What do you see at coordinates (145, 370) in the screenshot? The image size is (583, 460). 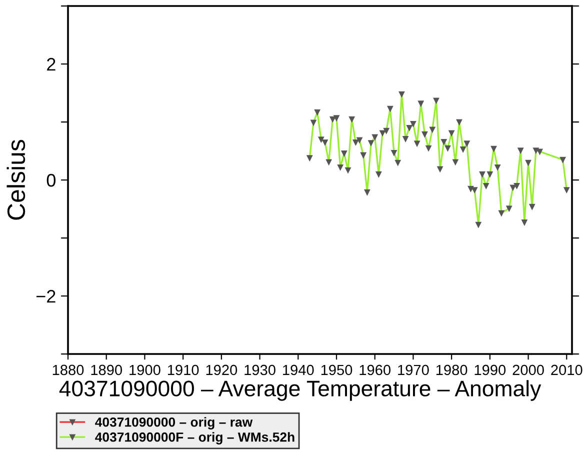 I see `x-tick-label: 1900` at bounding box center [145, 370].